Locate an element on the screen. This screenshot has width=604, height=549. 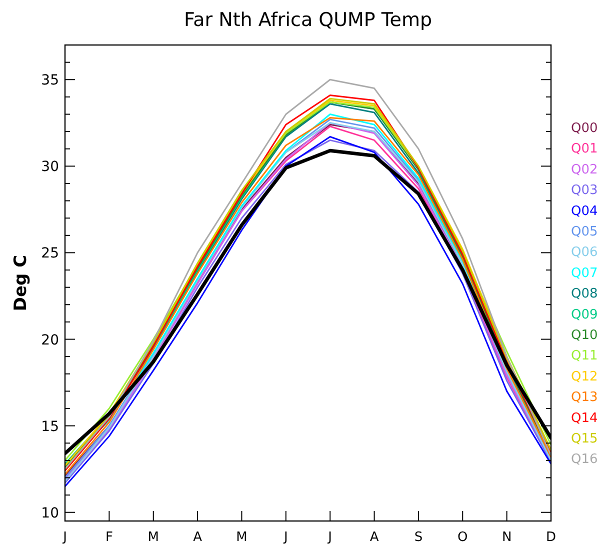
series-label: Q15 is located at coordinates (584, 439).